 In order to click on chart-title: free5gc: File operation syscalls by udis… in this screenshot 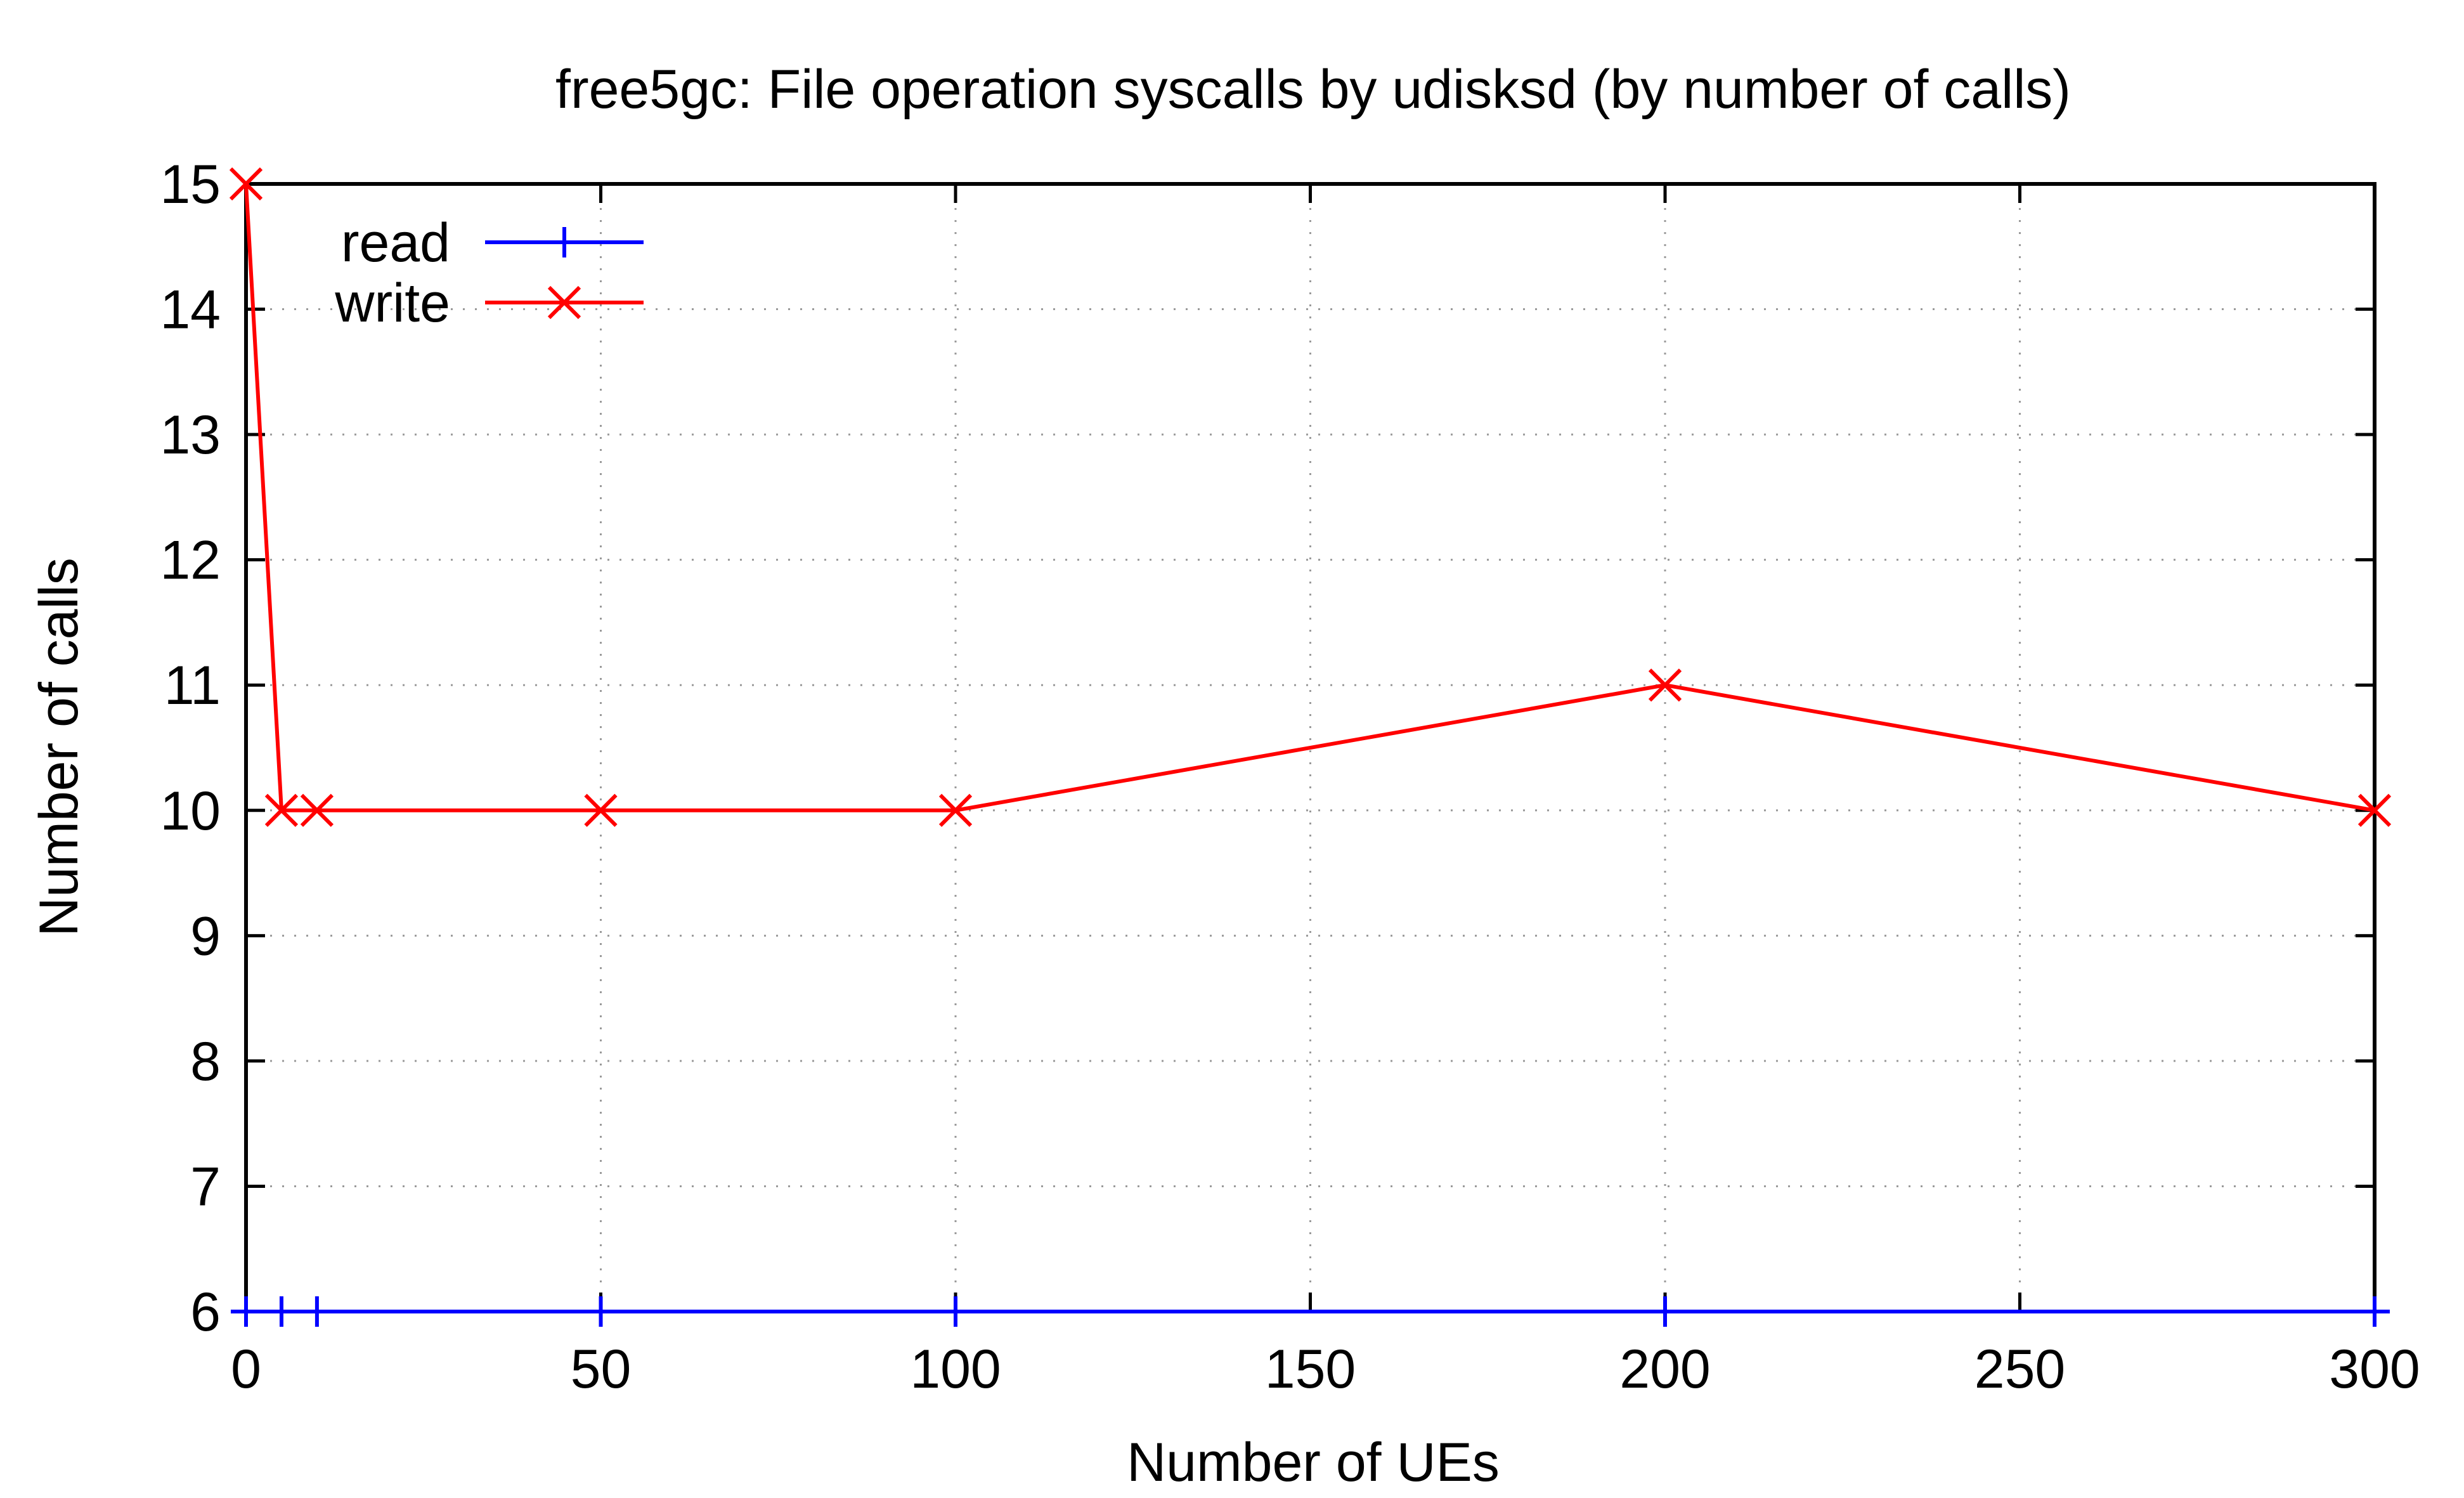, I will do `click(1313, 89)`.